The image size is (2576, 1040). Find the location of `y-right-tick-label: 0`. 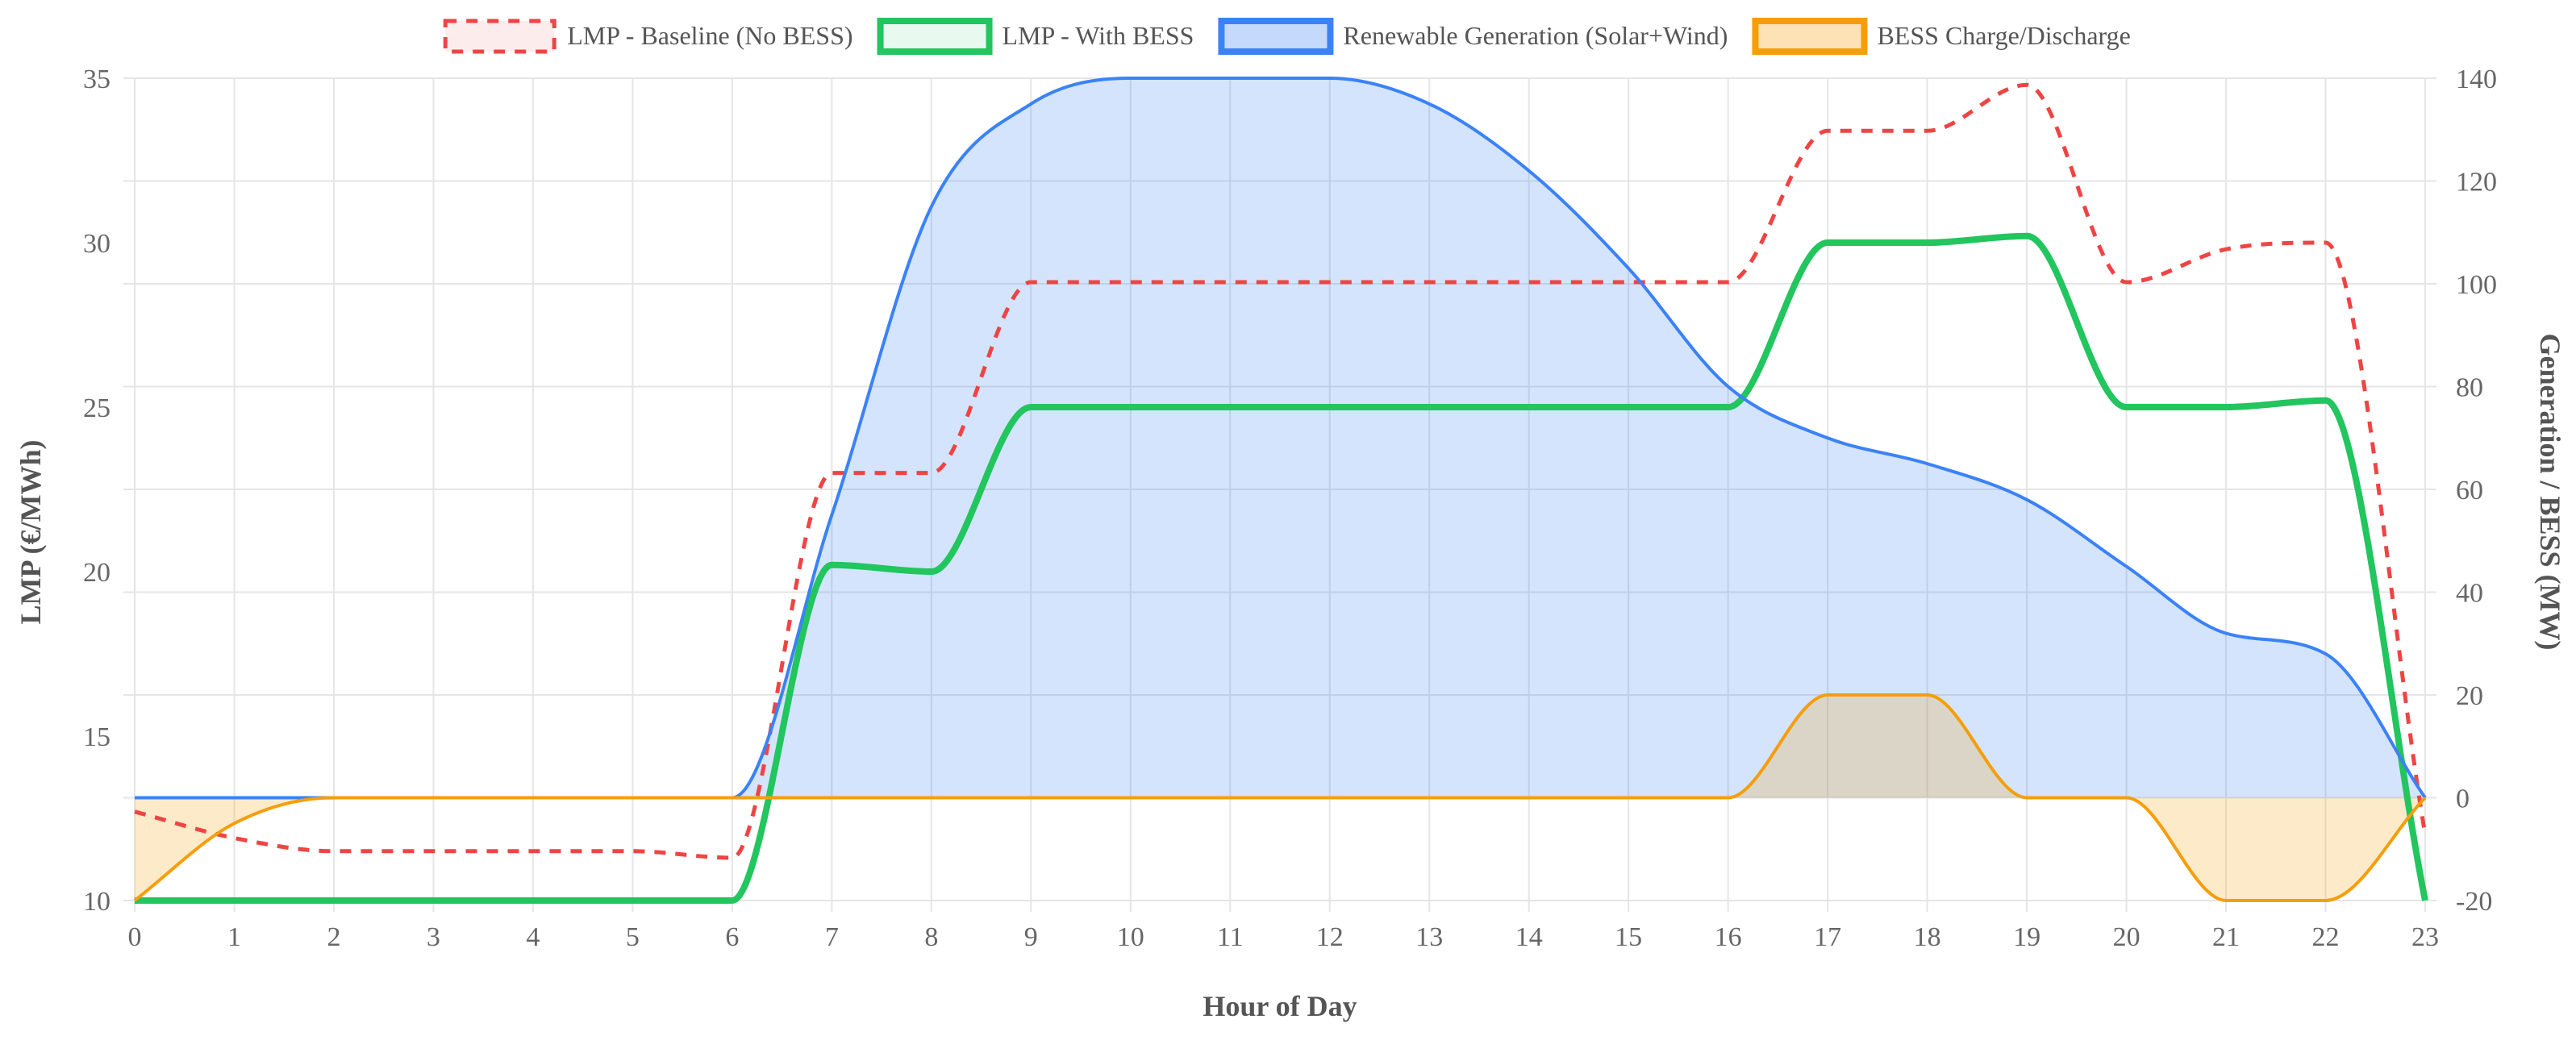

y-right-tick-label: 0 is located at coordinates (2463, 799).